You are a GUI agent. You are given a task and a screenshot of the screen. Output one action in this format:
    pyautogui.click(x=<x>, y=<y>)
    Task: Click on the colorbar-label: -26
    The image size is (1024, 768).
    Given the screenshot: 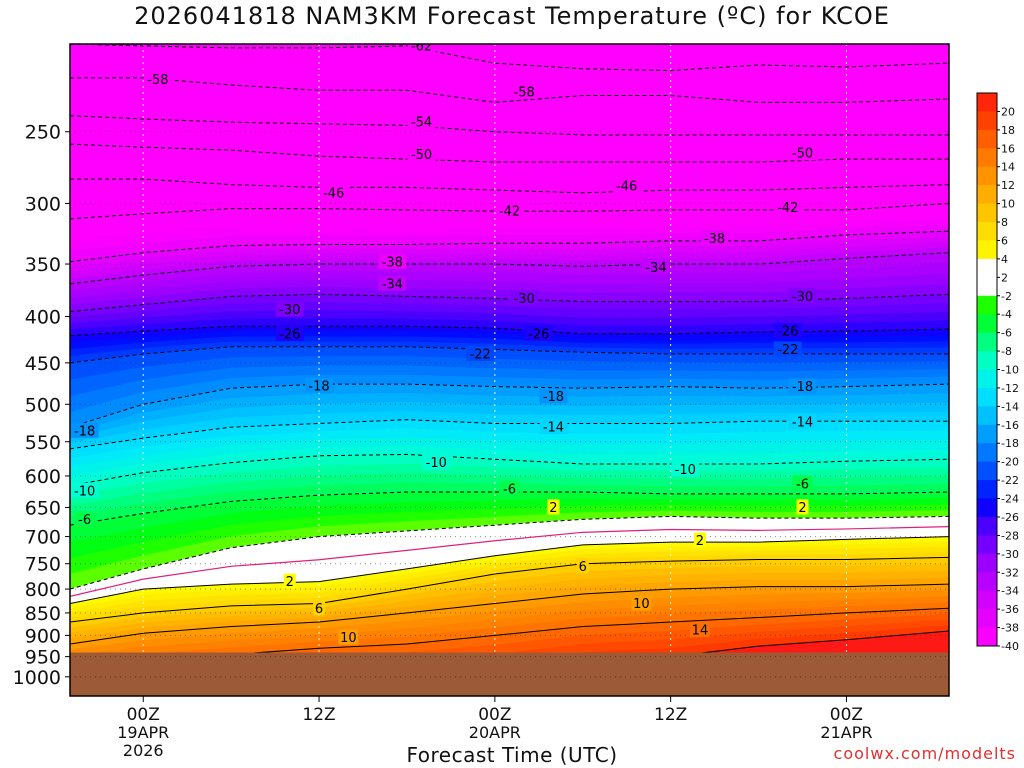 What is the action you would take?
    pyautogui.click(x=1010, y=517)
    